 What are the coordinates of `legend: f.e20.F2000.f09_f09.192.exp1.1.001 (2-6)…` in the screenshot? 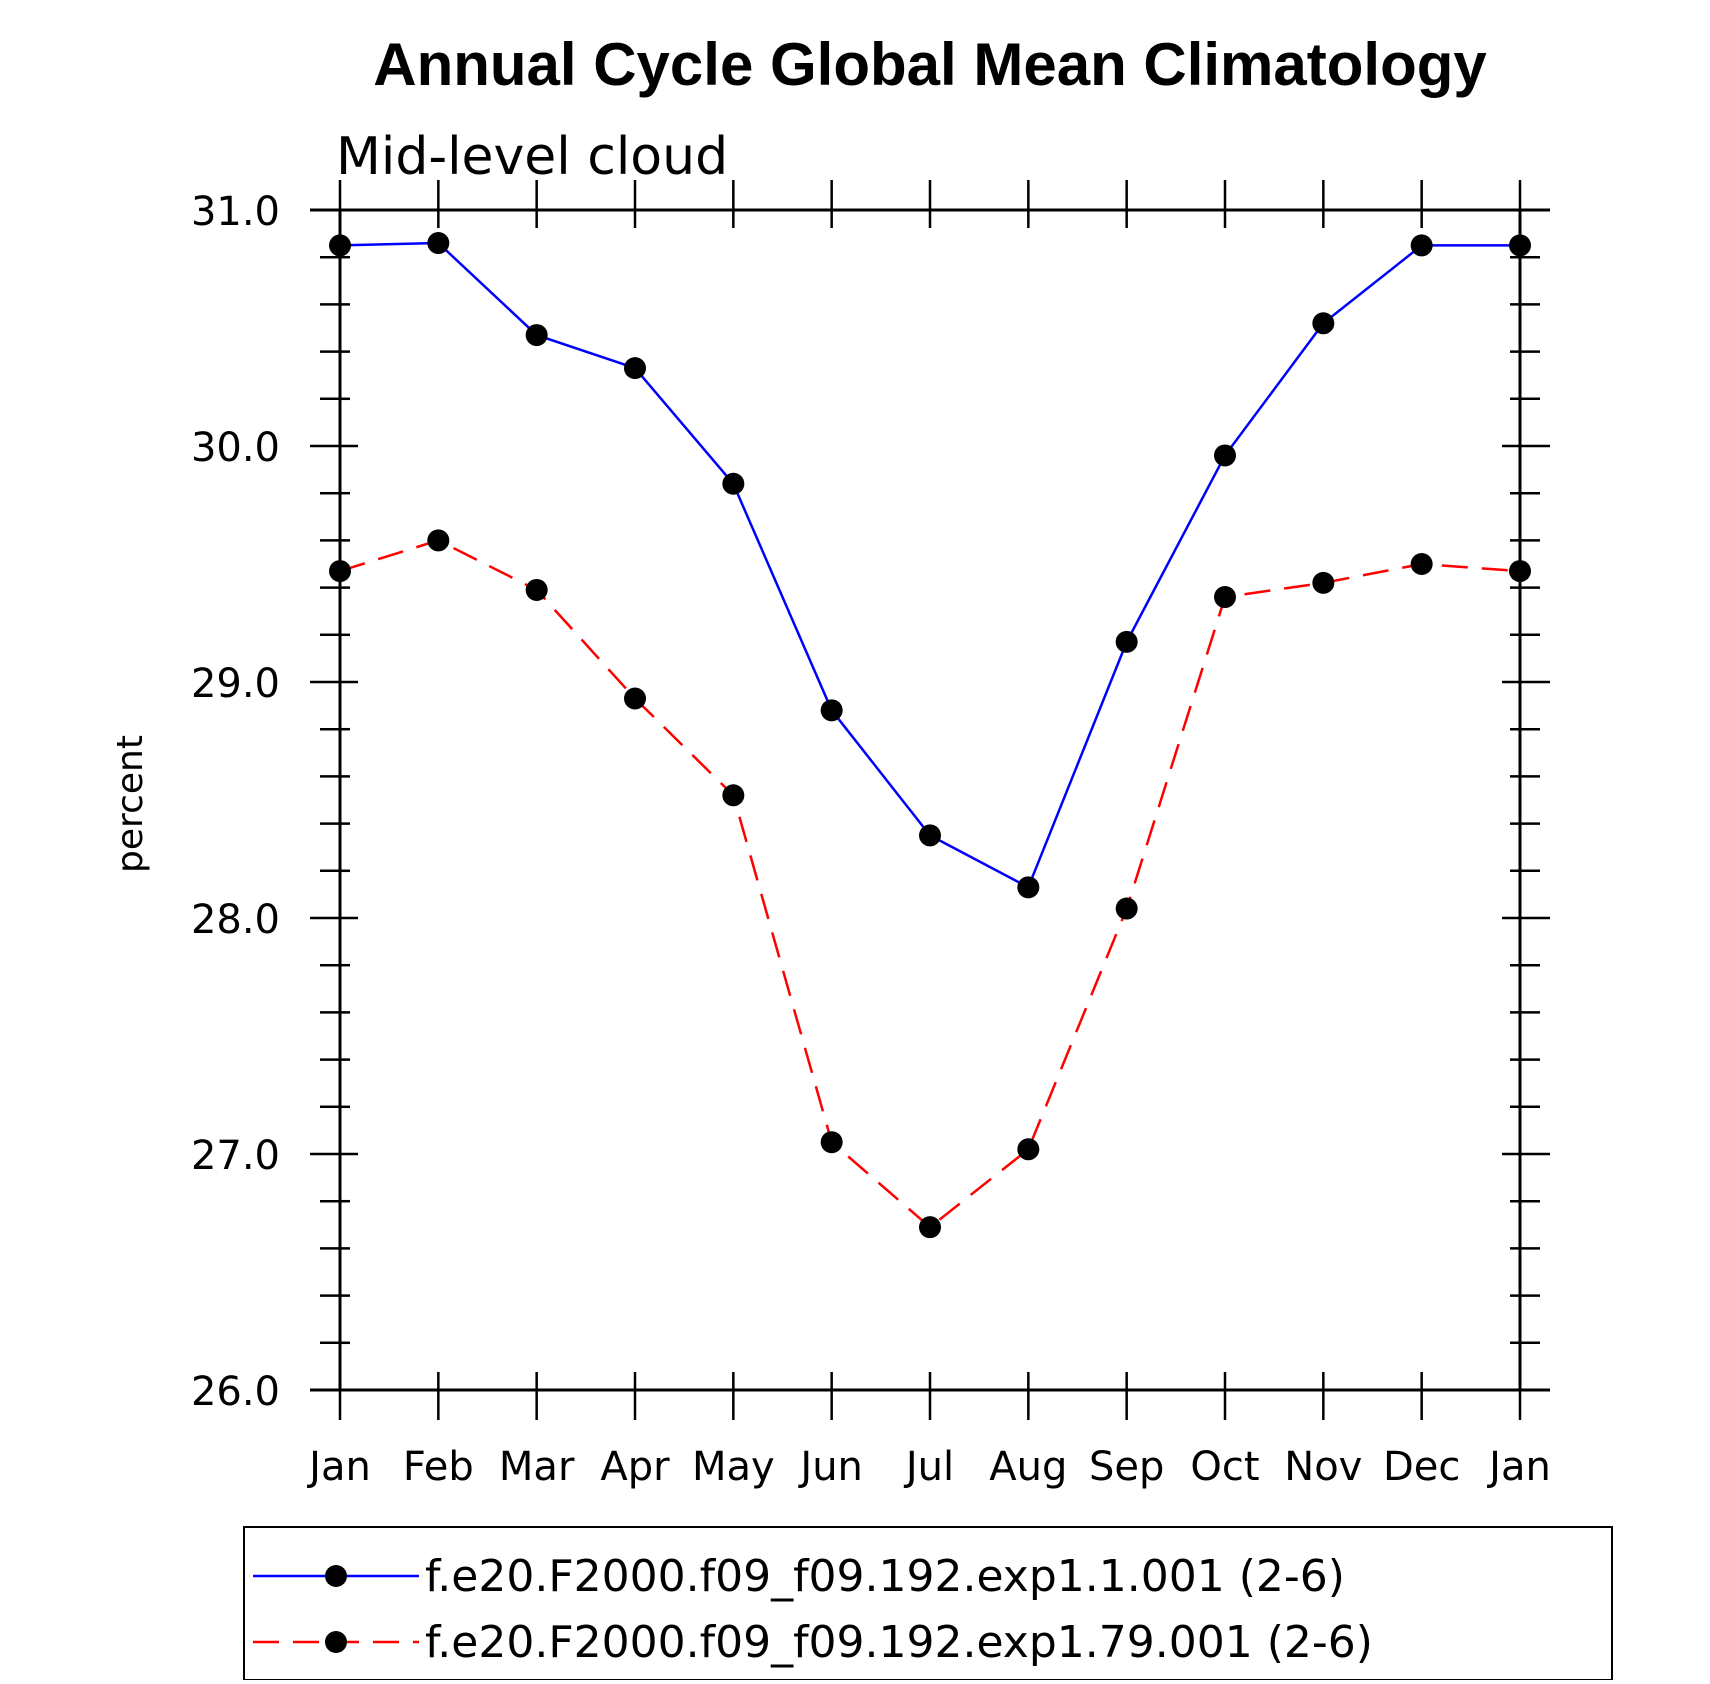 It's located at (928, 1603).